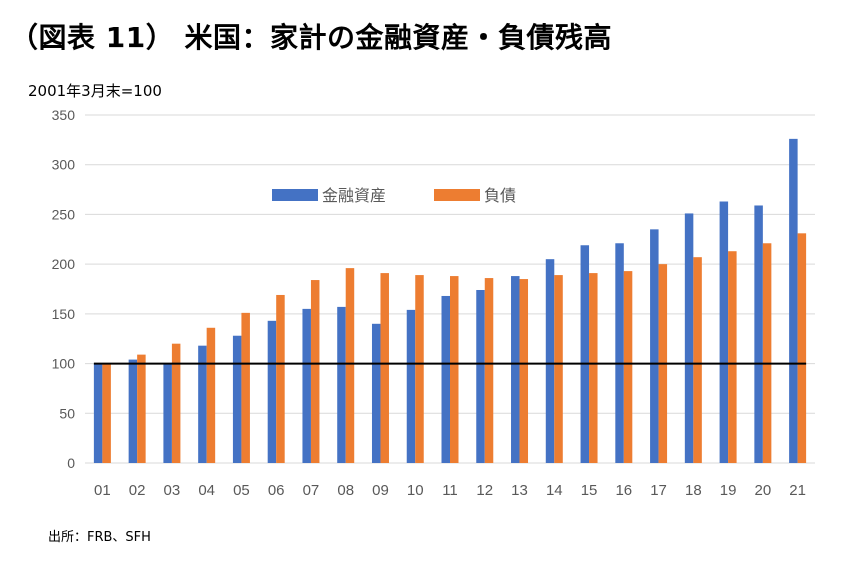  Describe the element at coordinates (658, 490) in the screenshot. I see `x-tick-label: 17` at that location.